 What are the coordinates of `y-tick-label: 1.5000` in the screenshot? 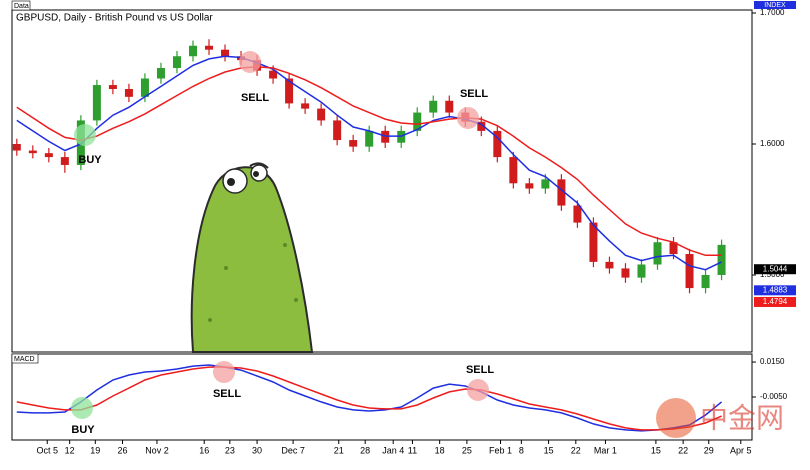 It's located at (772, 274).